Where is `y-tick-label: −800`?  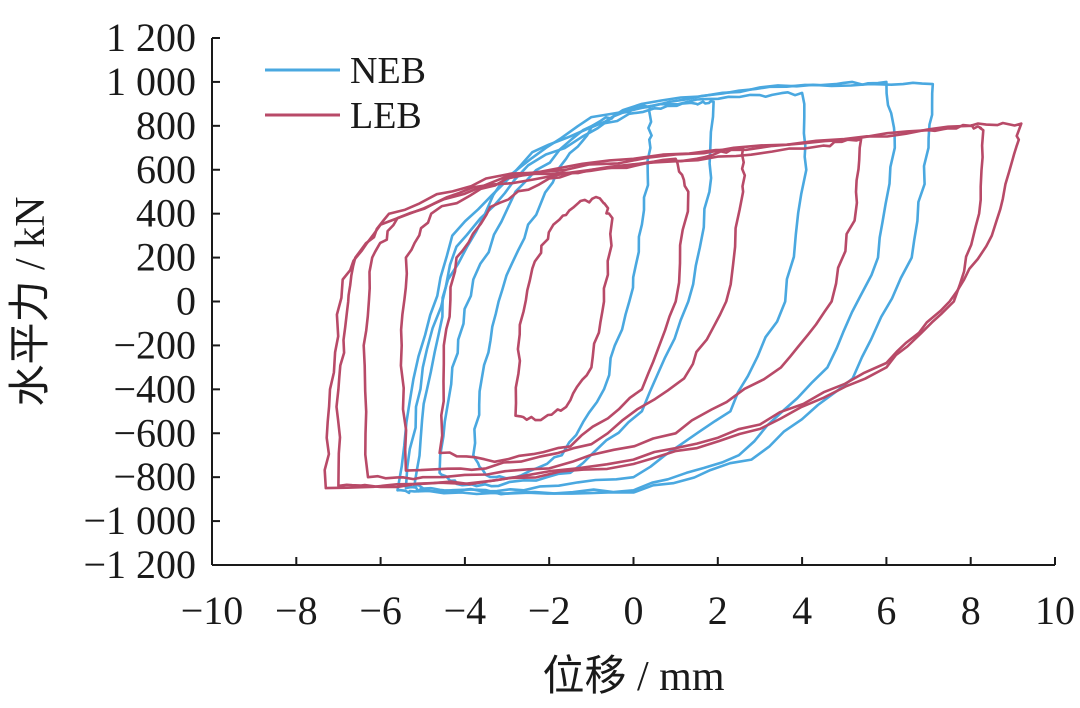
y-tick-label: −800 is located at coordinates (154, 476).